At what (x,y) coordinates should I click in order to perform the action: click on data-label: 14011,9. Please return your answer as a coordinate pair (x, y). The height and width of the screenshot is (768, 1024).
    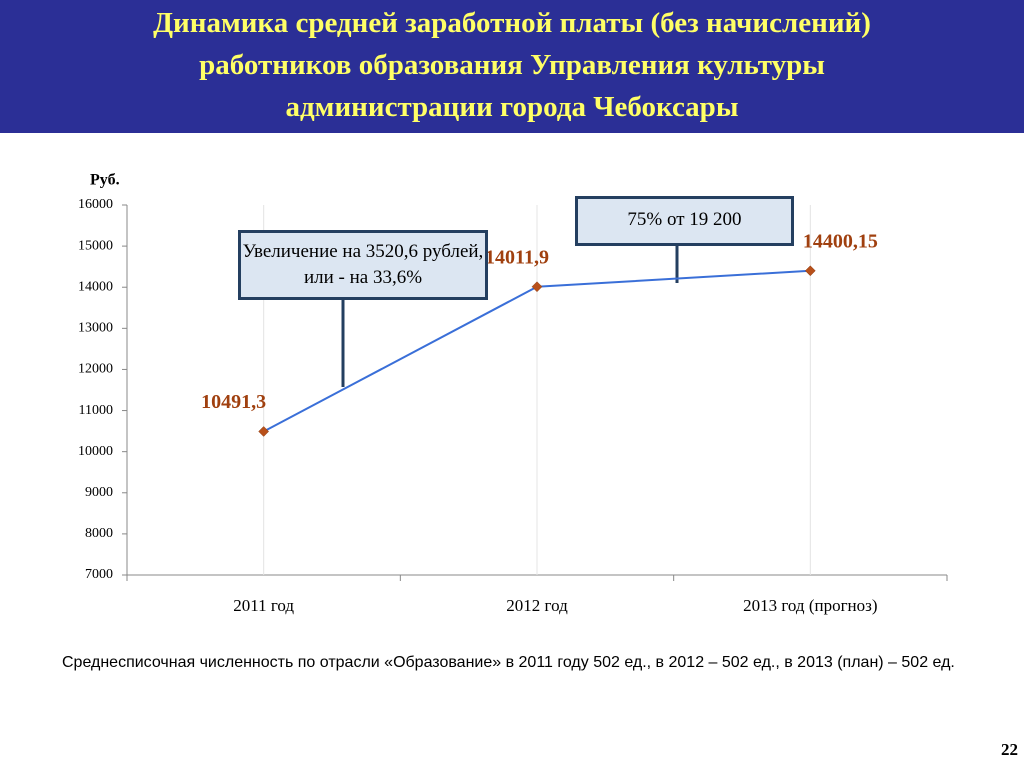
    Looking at the image, I should click on (517, 257).